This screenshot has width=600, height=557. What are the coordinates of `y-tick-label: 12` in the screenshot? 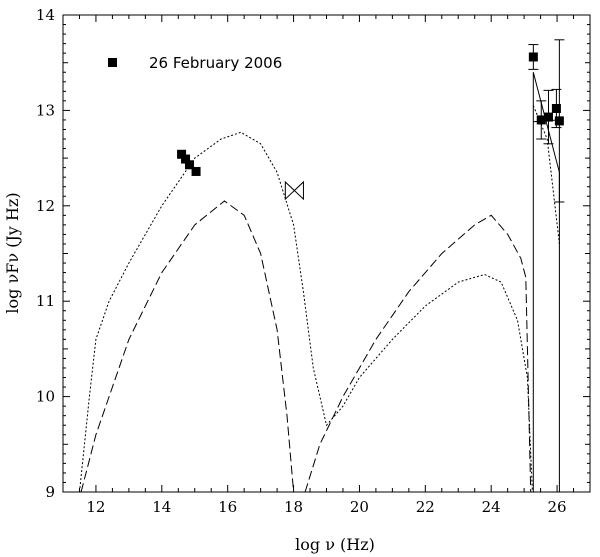 It's located at (45, 206).